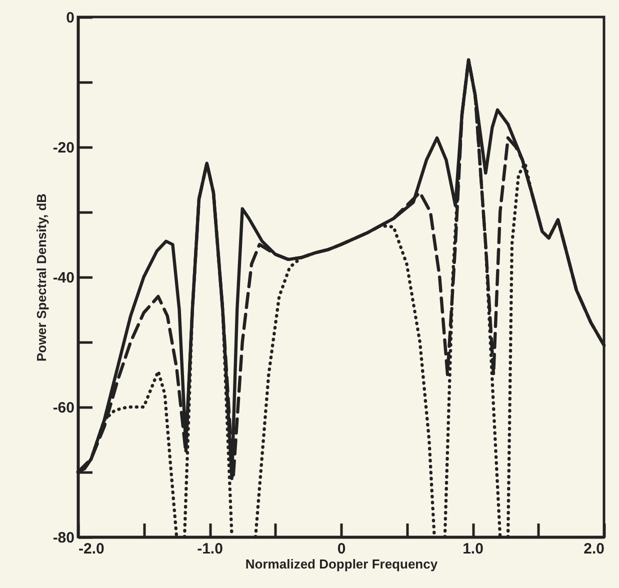  What do you see at coordinates (63, 538) in the screenshot?
I see `y-tick-label: -80` at bounding box center [63, 538].